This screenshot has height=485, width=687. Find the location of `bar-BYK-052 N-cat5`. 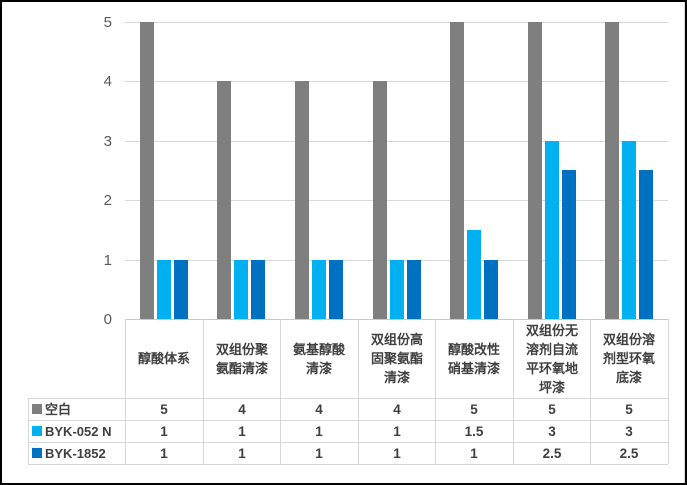

bar-BYK-052 N-cat5 is located at coordinates (474, 274).